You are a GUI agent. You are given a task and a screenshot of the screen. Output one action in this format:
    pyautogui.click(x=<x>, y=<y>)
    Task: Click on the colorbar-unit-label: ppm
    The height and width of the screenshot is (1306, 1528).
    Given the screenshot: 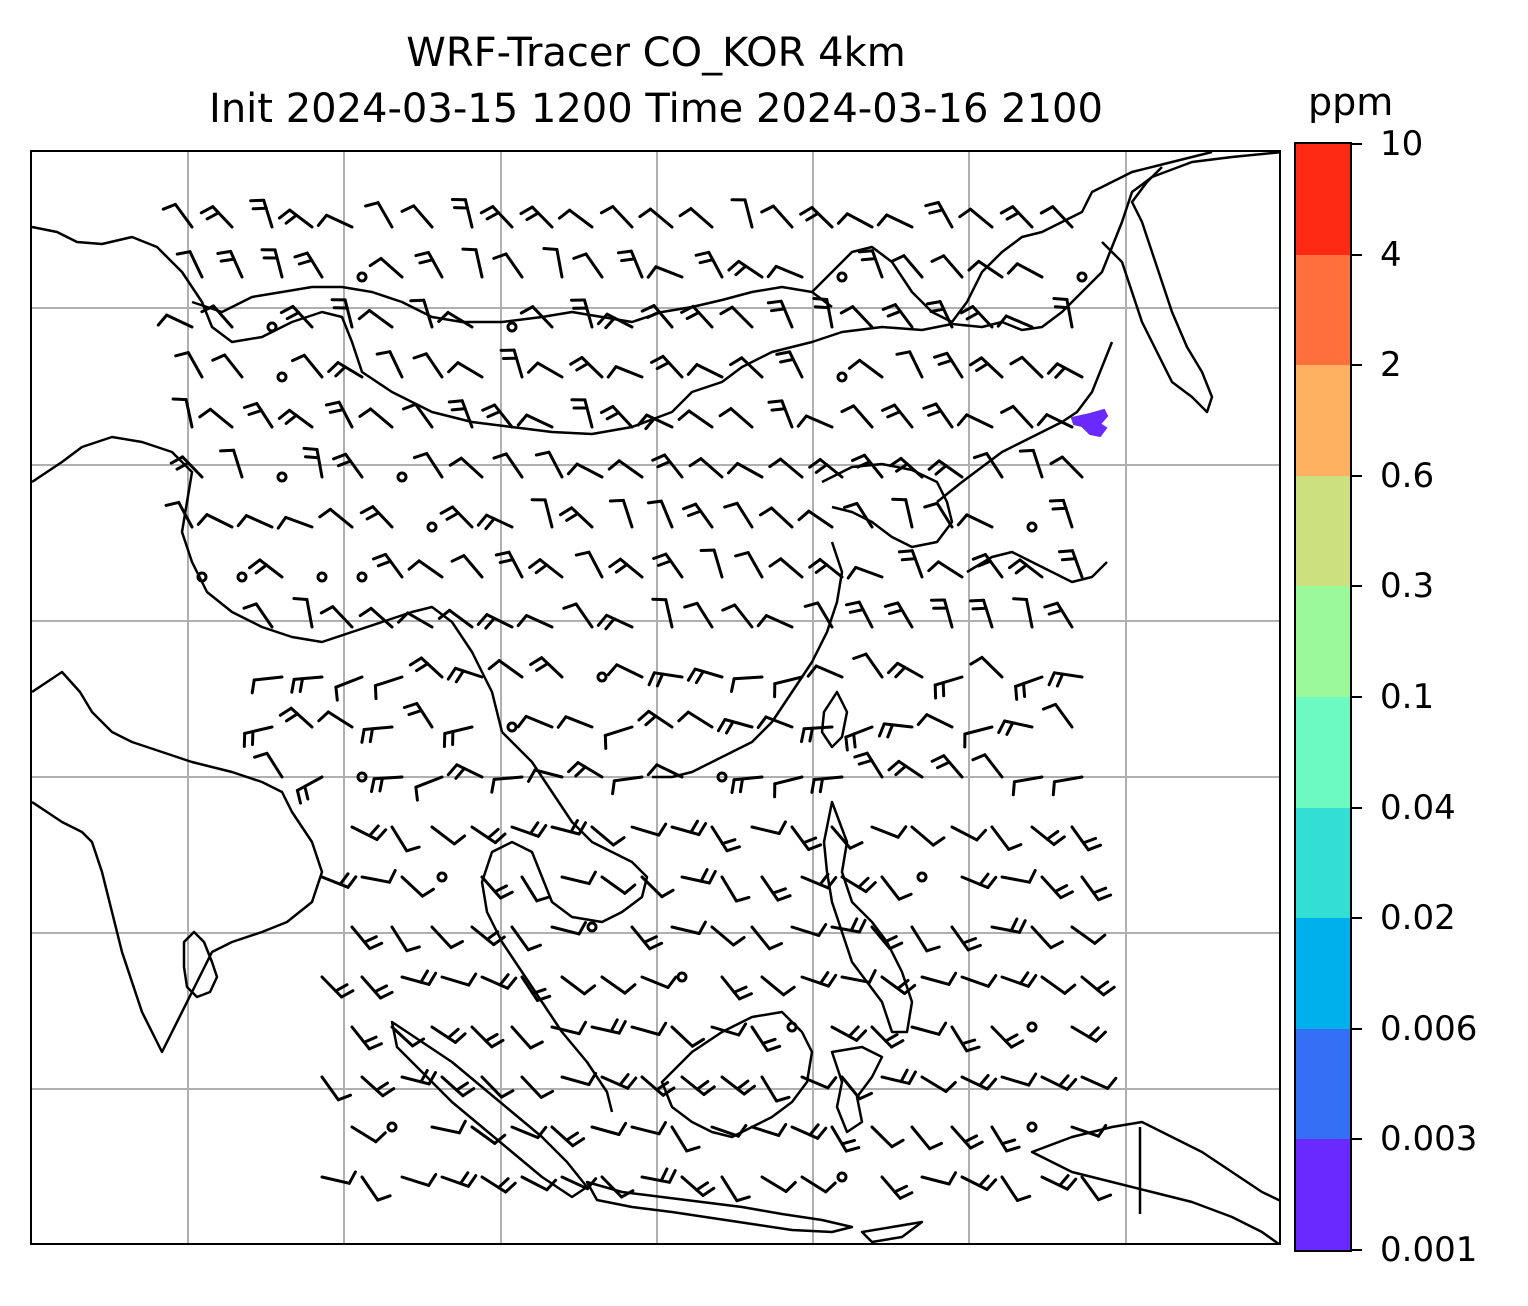 What is the action you would take?
    pyautogui.click(x=1351, y=102)
    